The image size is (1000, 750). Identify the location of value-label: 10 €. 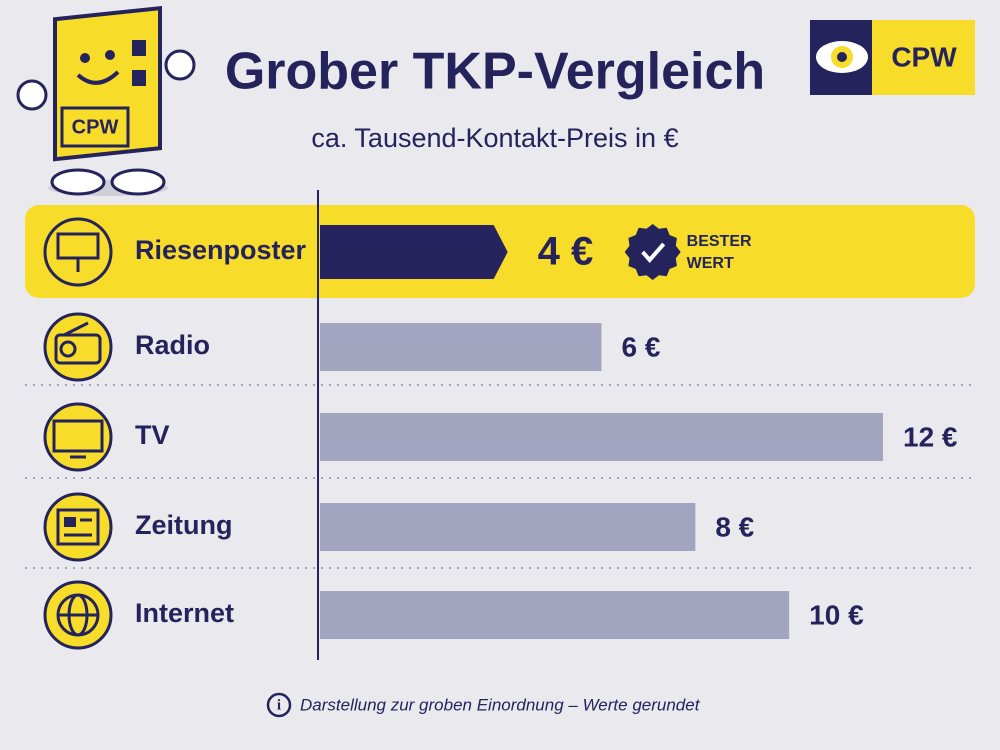
(836, 614).